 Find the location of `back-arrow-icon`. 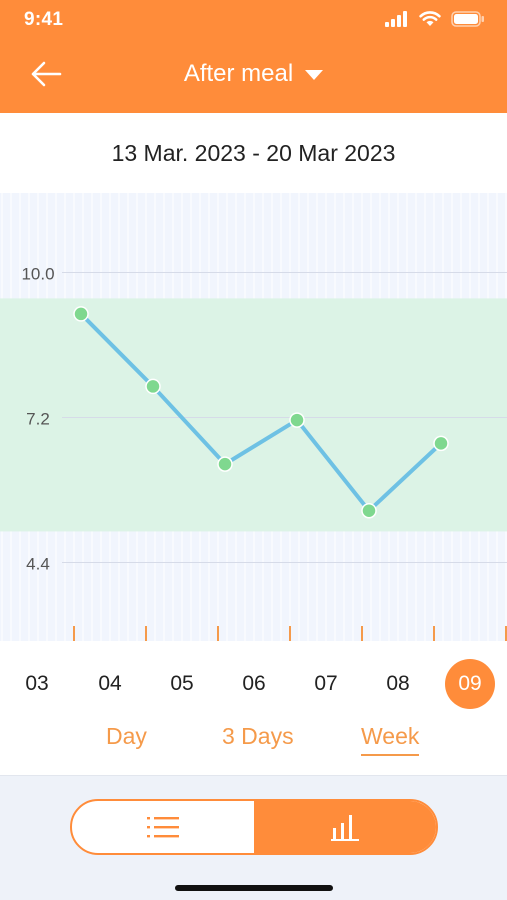

back-arrow-icon is located at coordinates (46, 74).